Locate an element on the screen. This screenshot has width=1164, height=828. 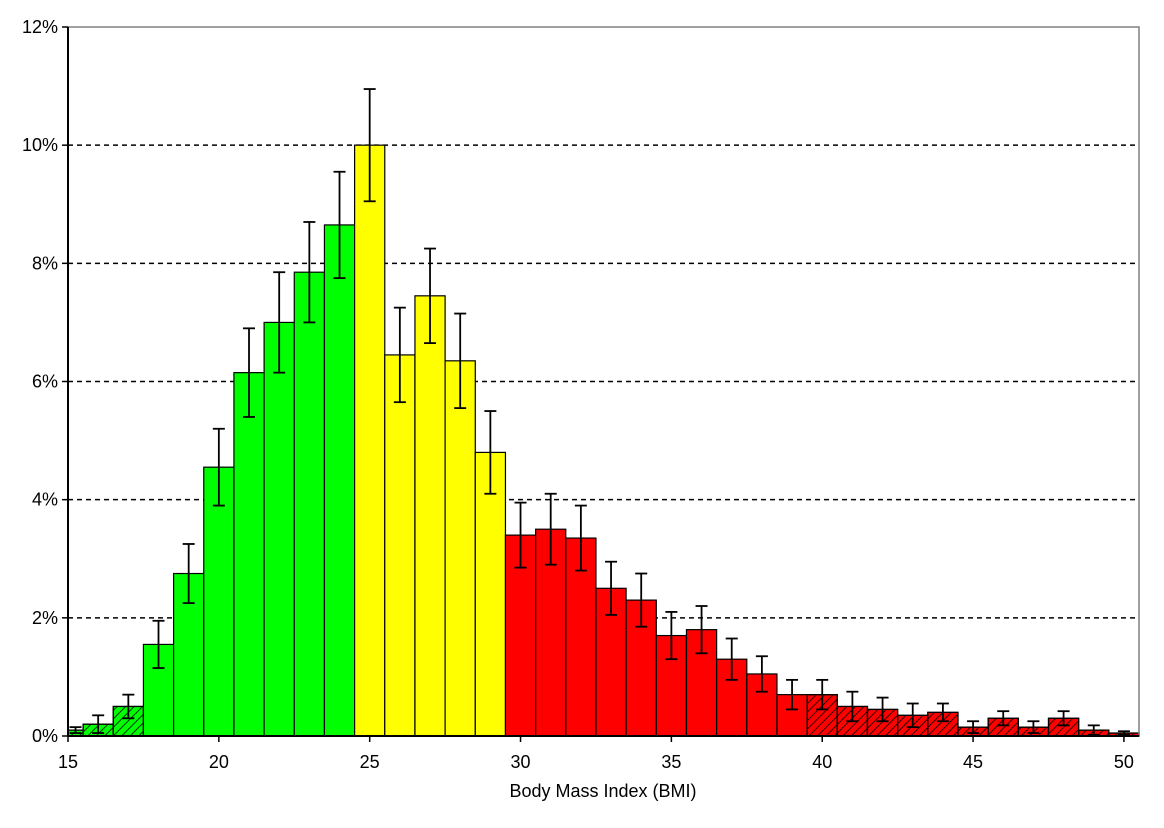
y-tick-label: 10% is located at coordinates (40, 145).